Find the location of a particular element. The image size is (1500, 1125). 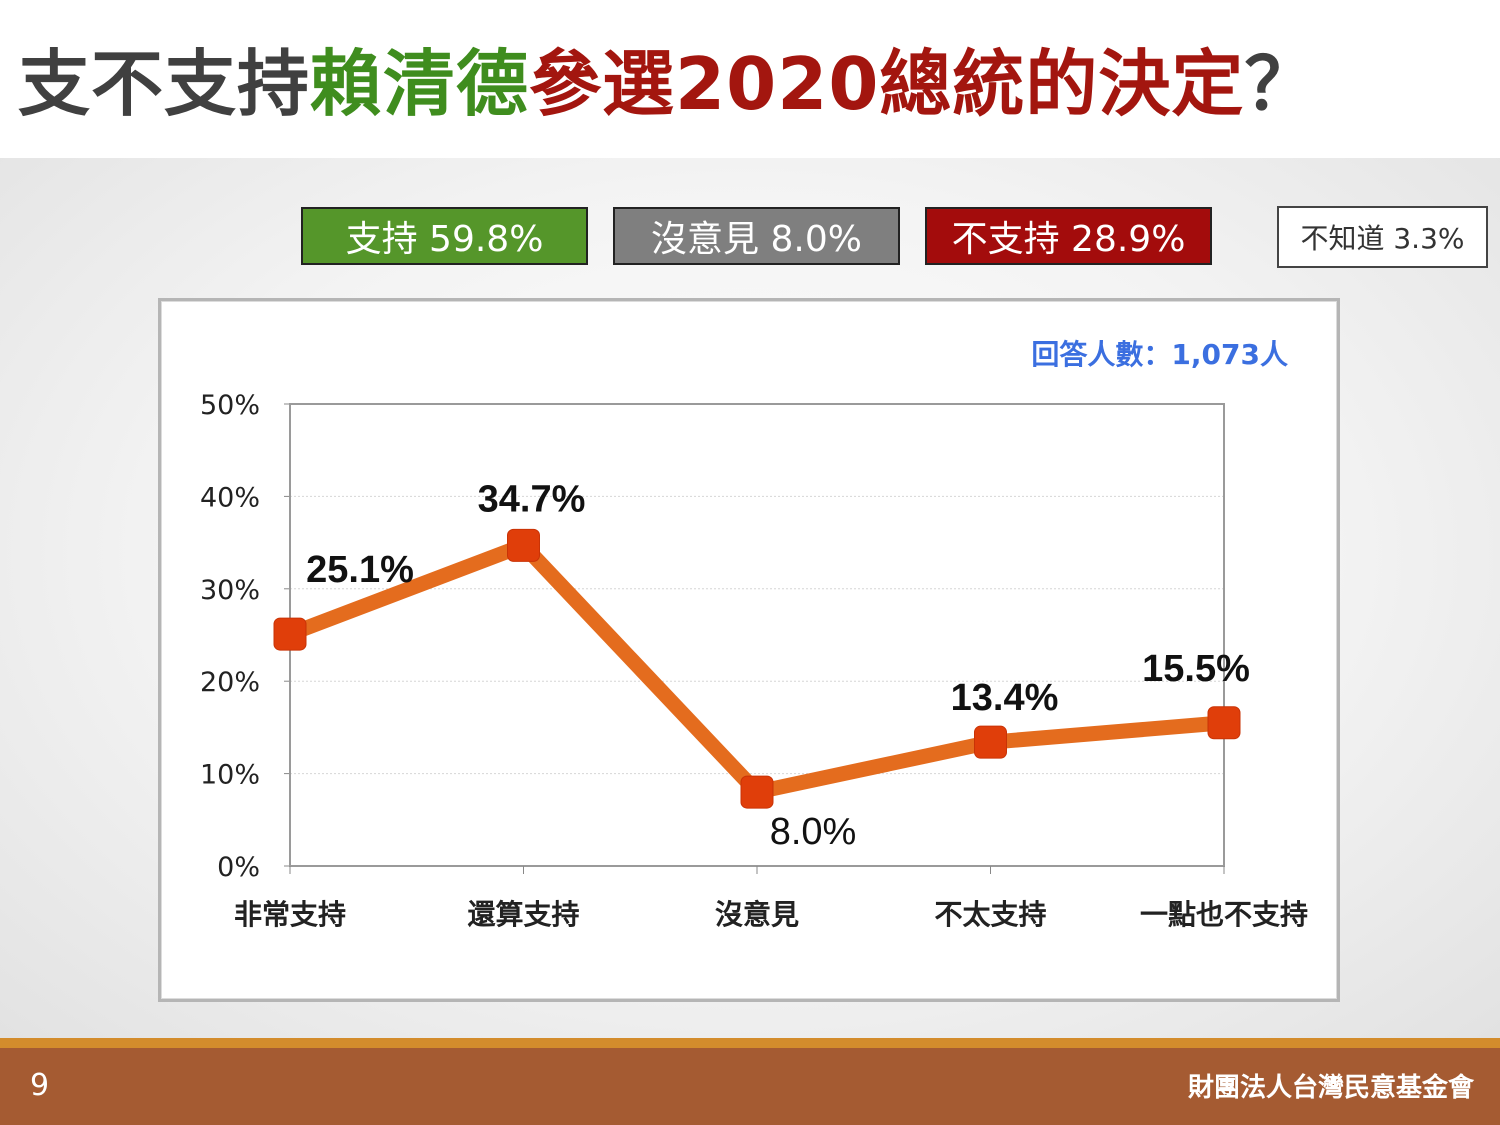

slide-footer is located at coordinates (750, 1086).